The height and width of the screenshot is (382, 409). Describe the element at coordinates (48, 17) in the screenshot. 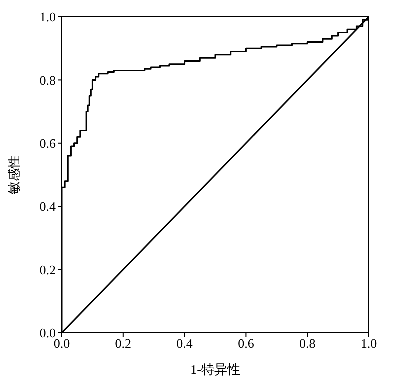

I see `y-tick-label: 1.0` at that location.